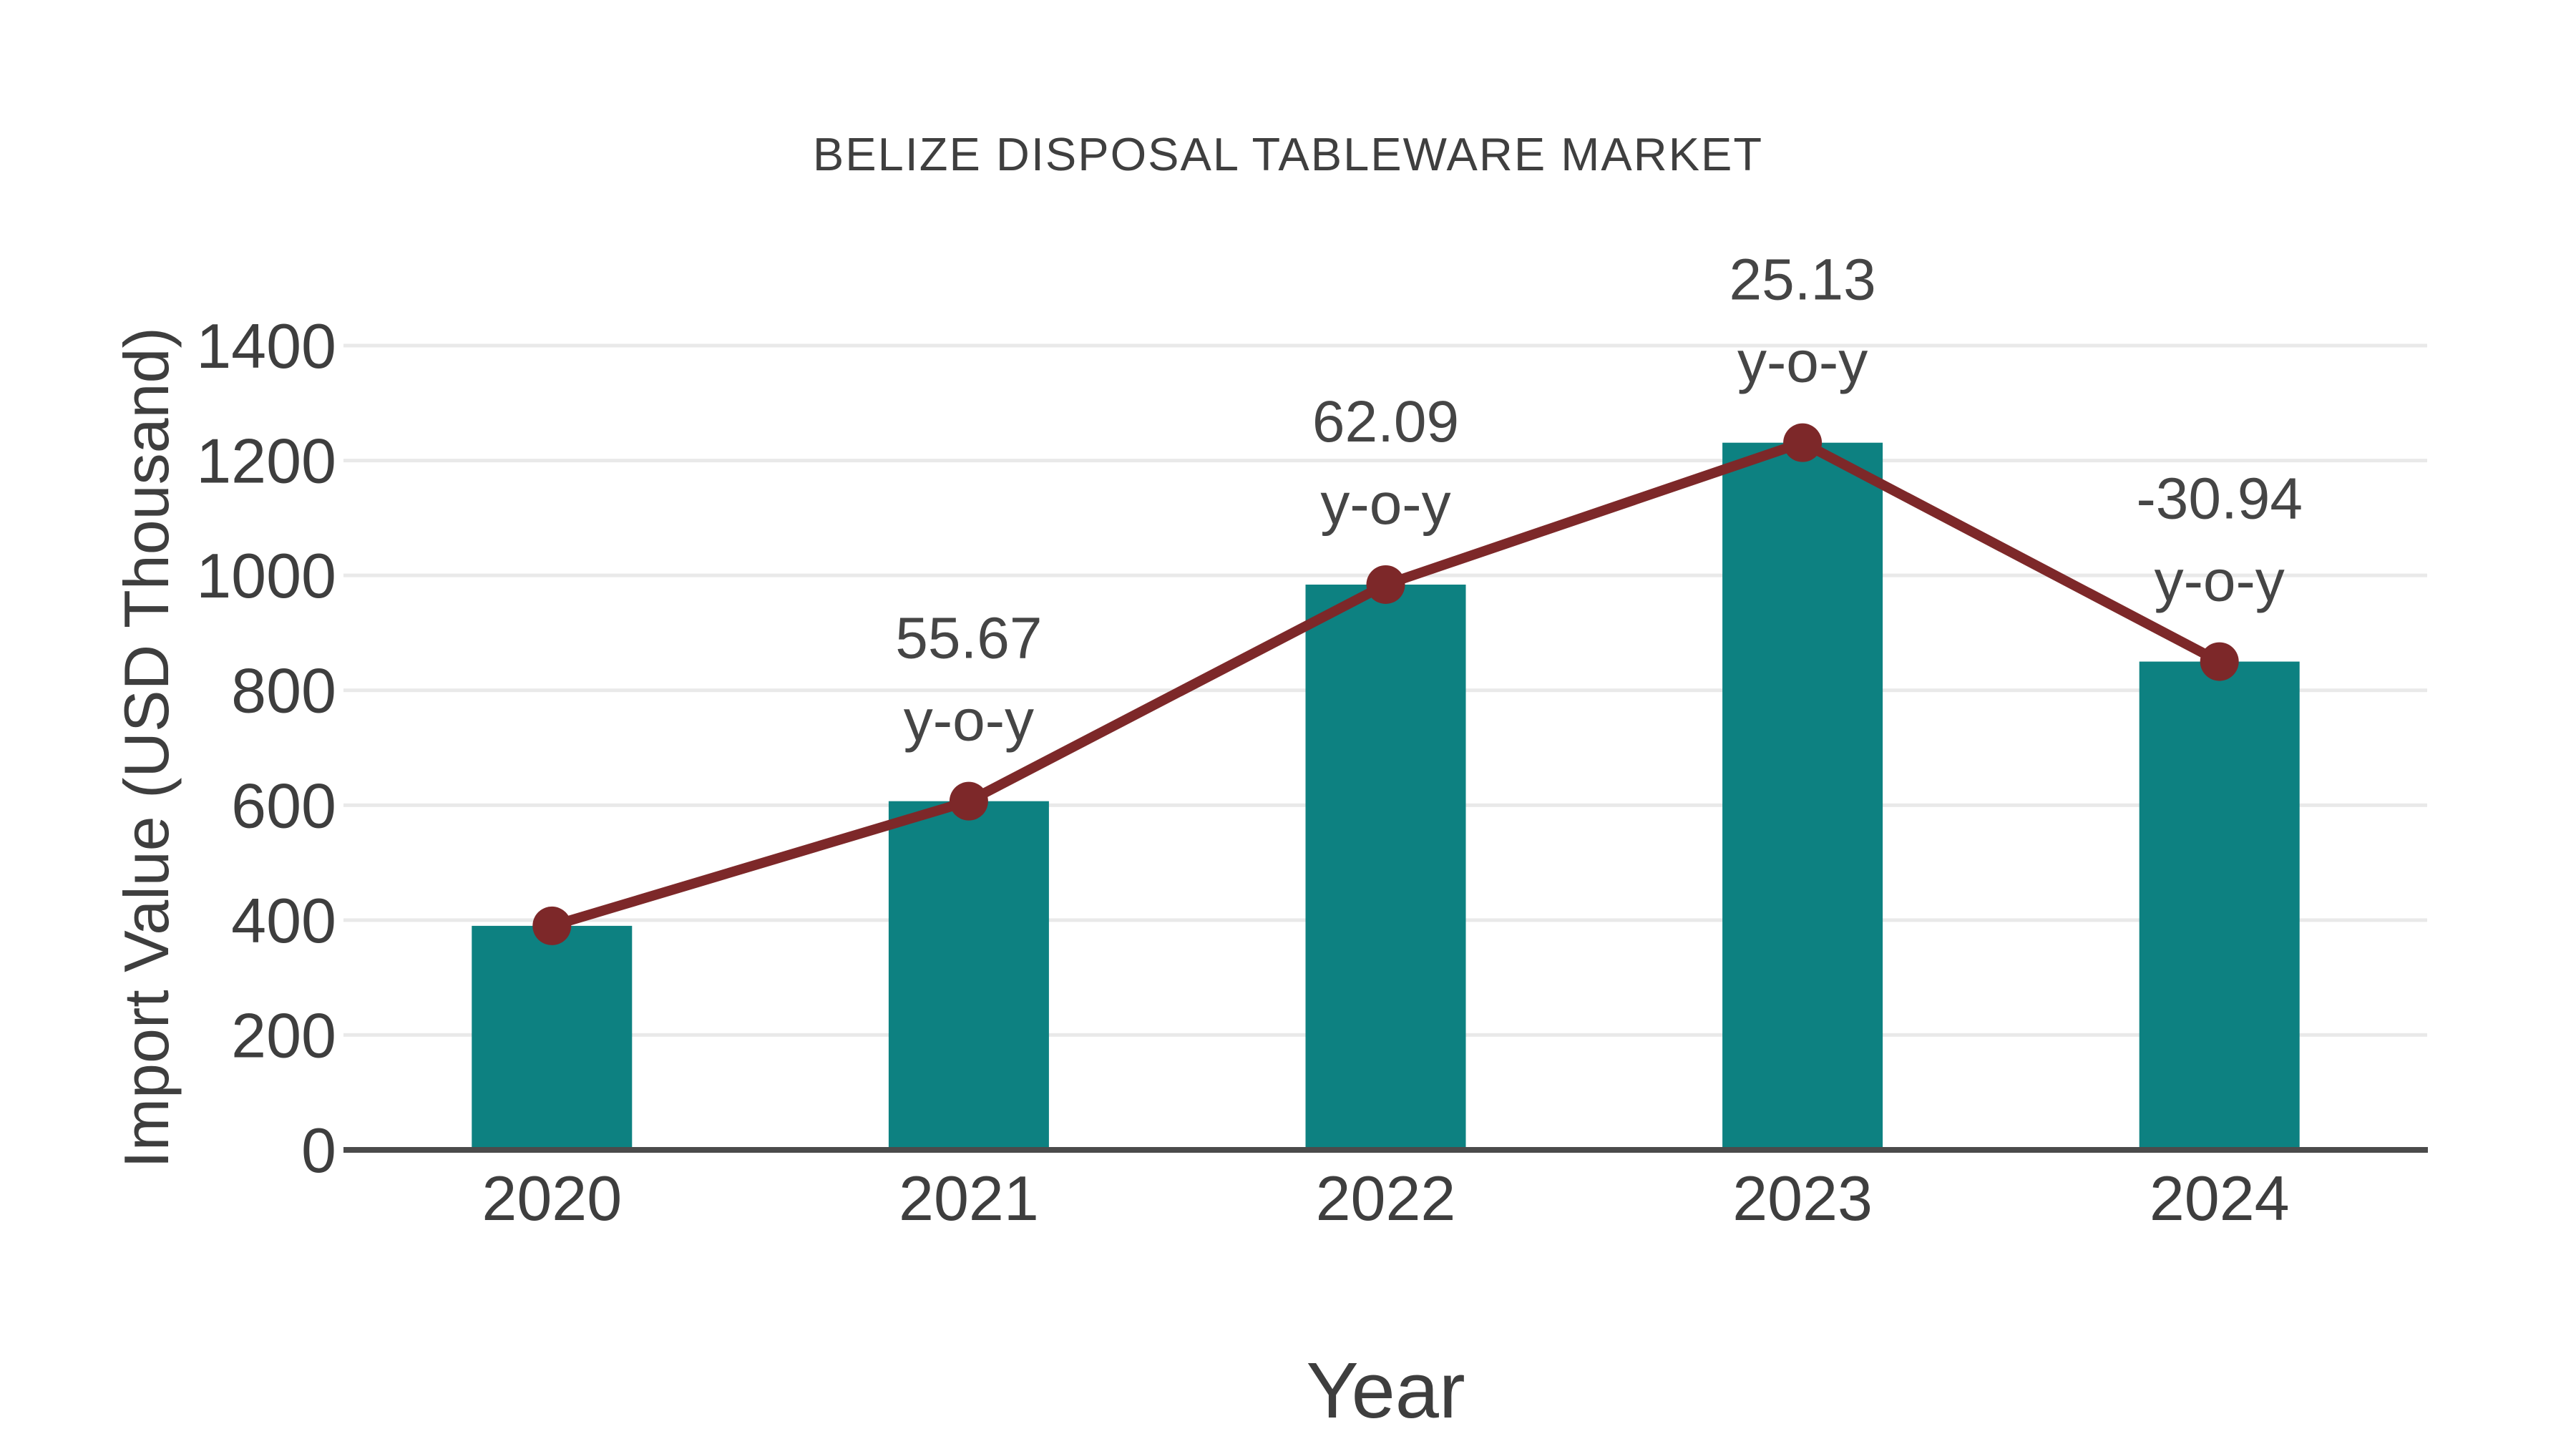 Image resolution: width=2576 pixels, height=1449 pixels. I want to click on y-tick-label-1200: 1200, so click(266, 461).